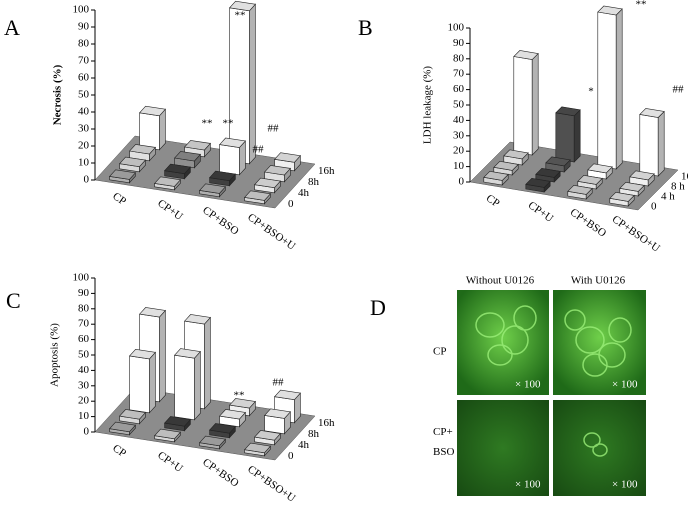 Image resolution: width=688 pixels, height=518 pixels. What do you see at coordinates (304, 193) in the screenshot?
I see `depth-label: 4h` at bounding box center [304, 193].